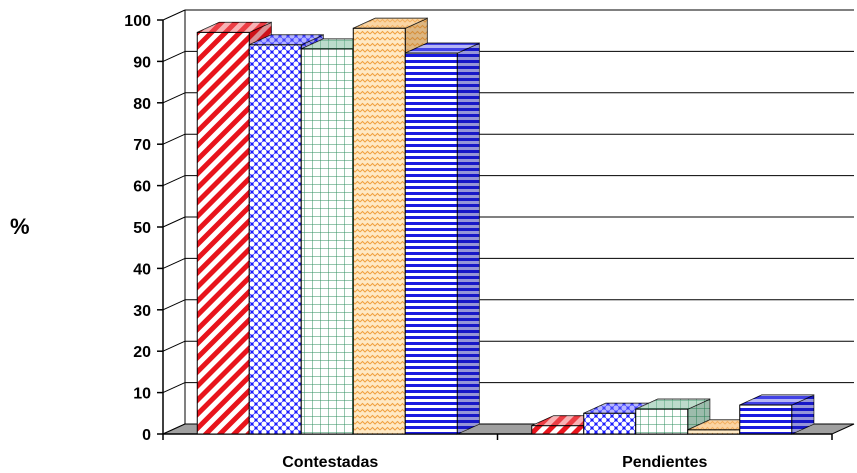 The image size is (857, 473). I want to click on y-axis-label: %, so click(20, 226).